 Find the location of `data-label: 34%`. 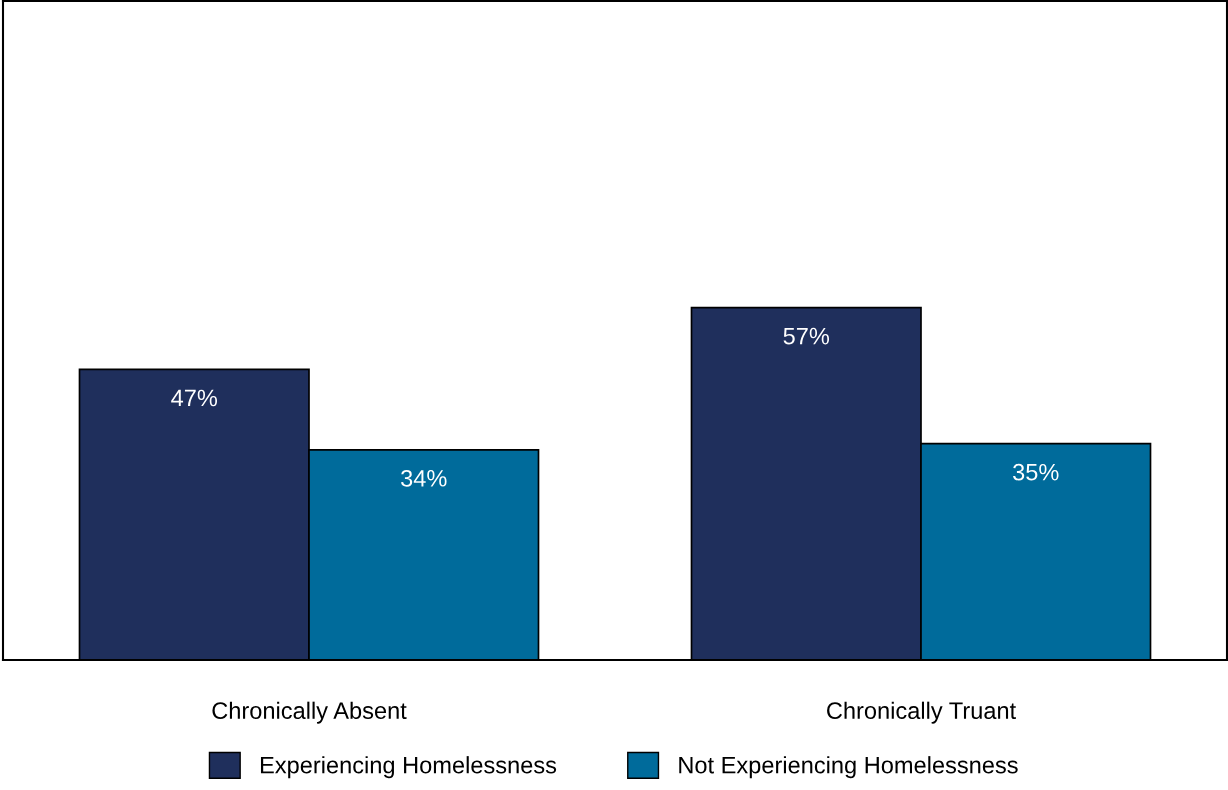

data-label: 34% is located at coordinates (424, 478).